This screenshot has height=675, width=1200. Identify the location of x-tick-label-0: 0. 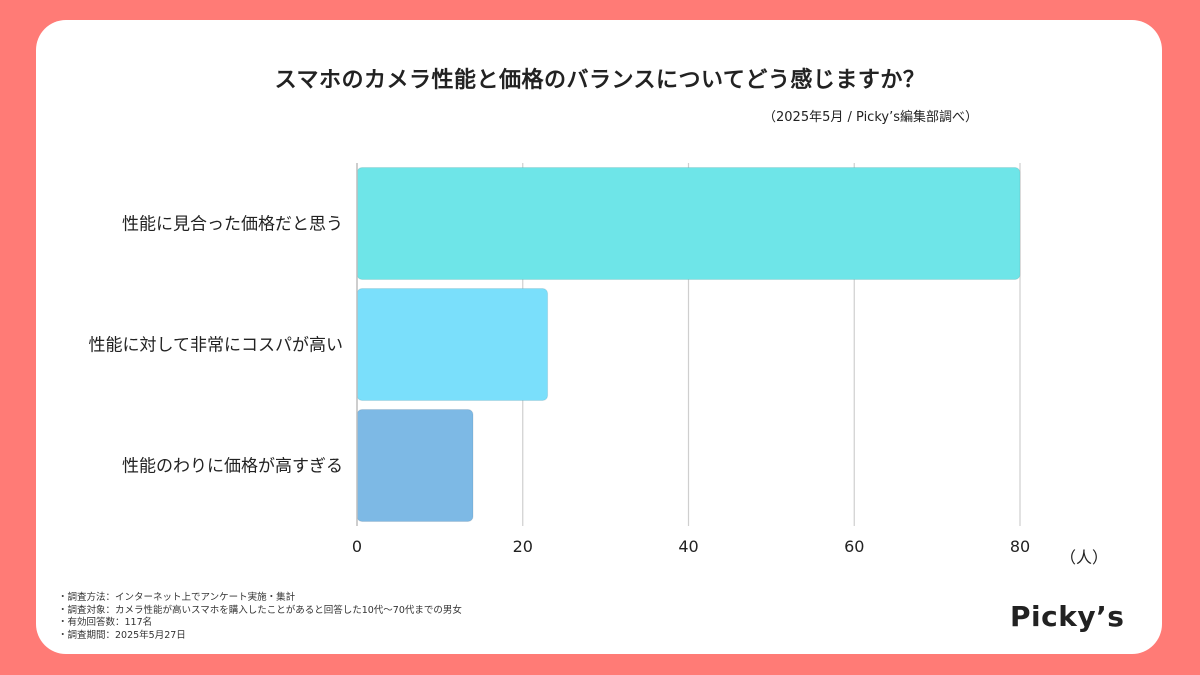
(357, 546).